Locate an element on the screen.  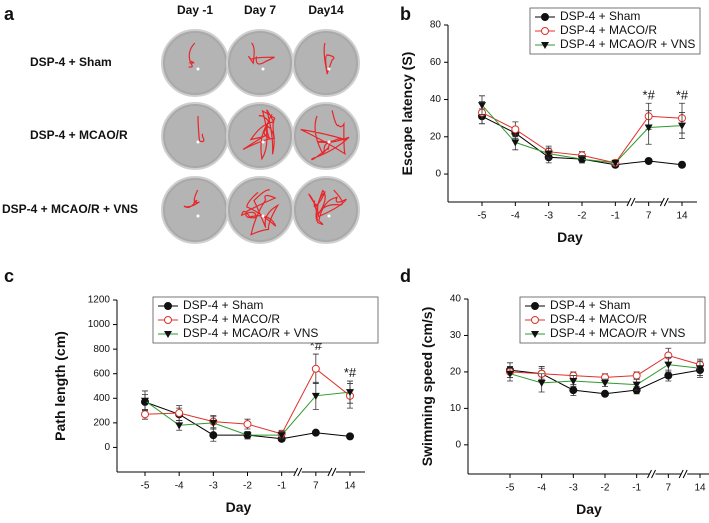
y-tick-label: 1200 is located at coordinates (99, 300).